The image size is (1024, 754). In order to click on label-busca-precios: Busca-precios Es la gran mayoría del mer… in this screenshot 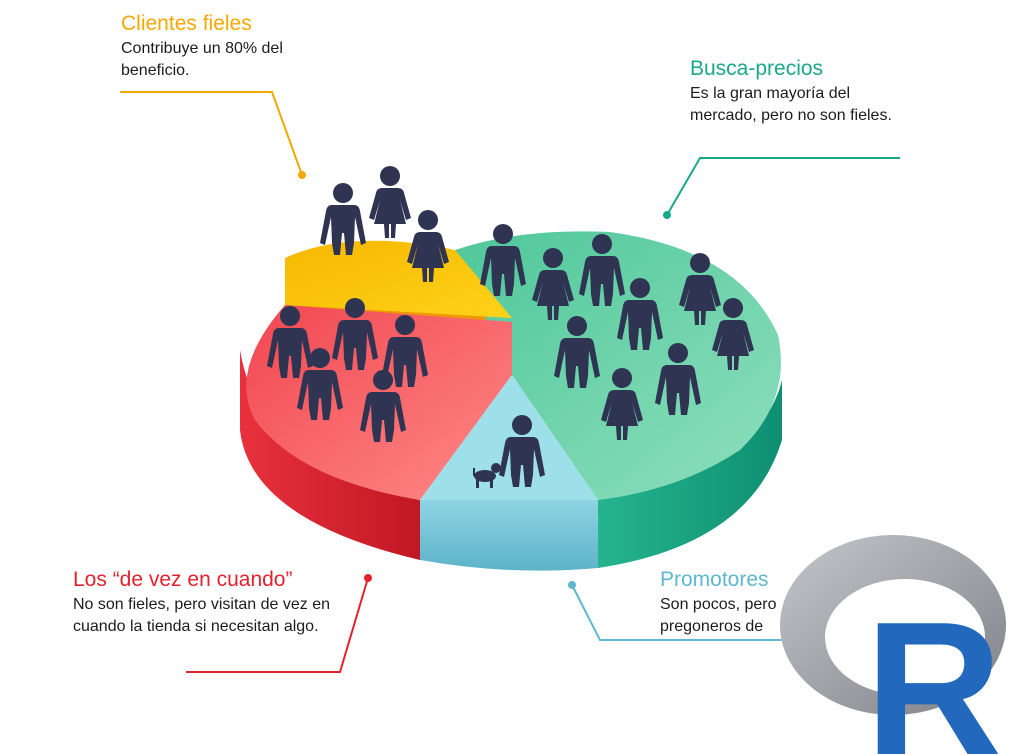, I will do `click(800, 92)`.